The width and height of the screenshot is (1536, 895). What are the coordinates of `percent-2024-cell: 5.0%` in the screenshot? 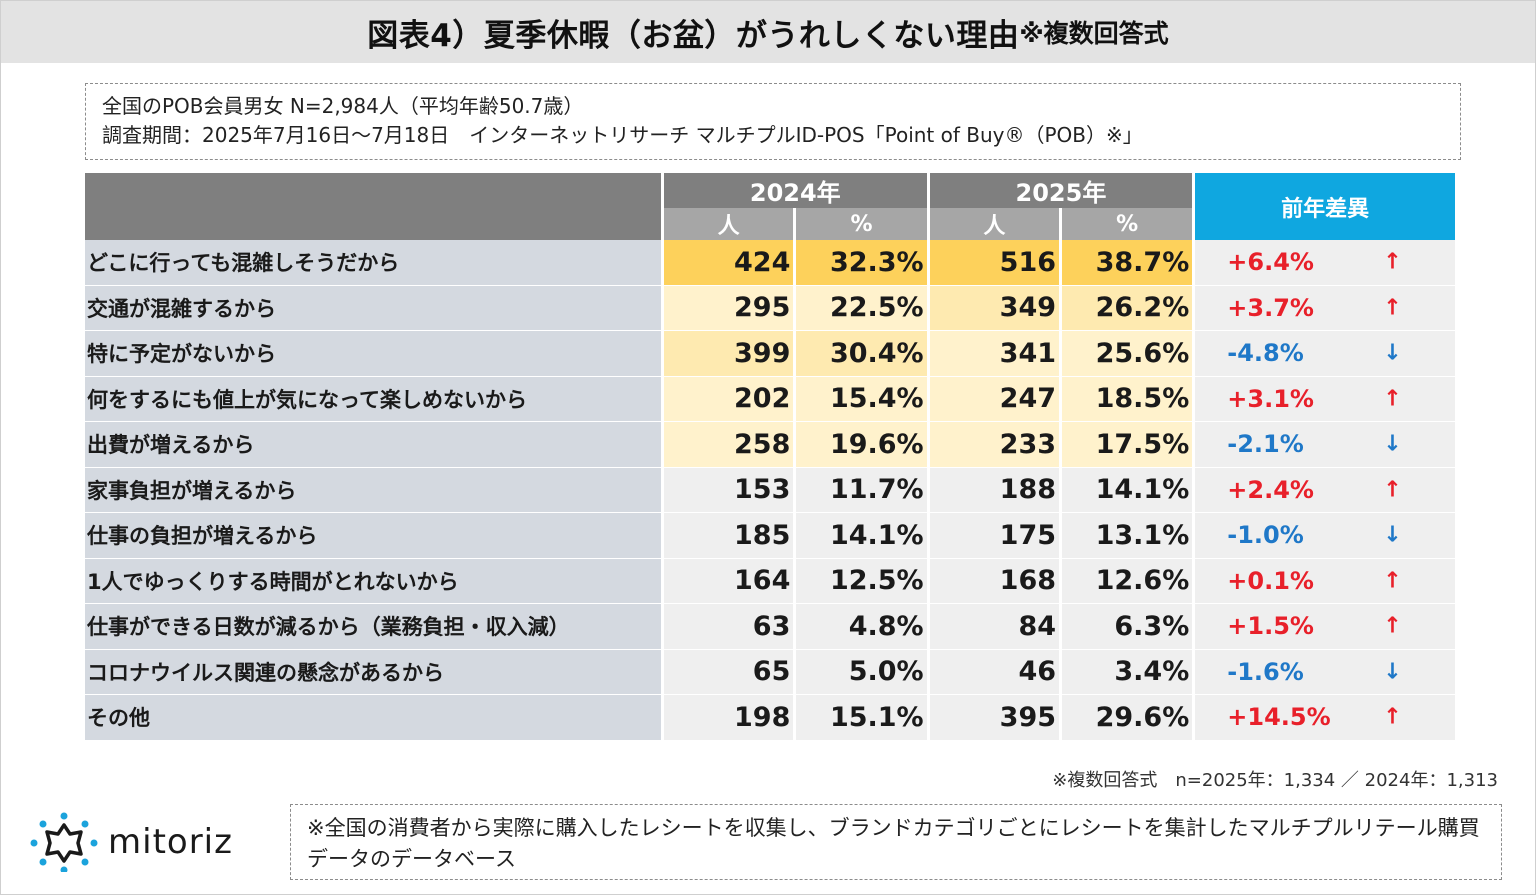 It's located at (861, 672).